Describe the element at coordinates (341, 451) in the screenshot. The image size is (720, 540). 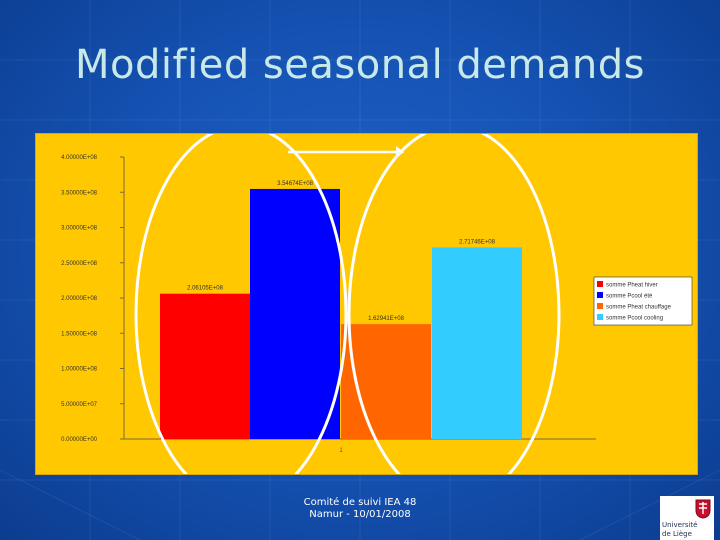
I see `x-tick-label: 1` at that location.